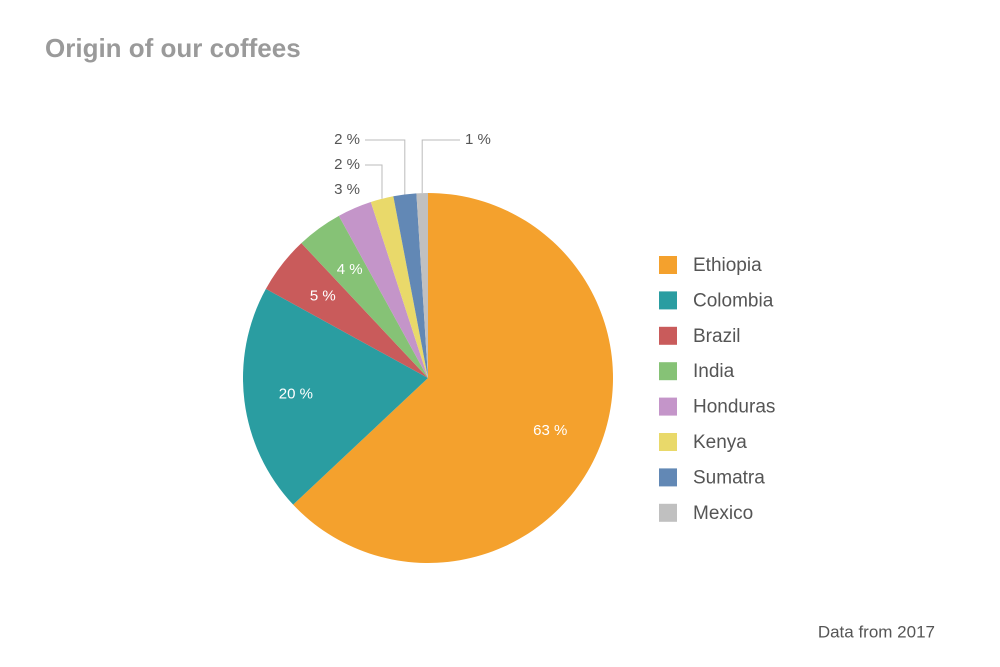  What do you see at coordinates (723, 513) in the screenshot?
I see `legend-label: Mexico` at bounding box center [723, 513].